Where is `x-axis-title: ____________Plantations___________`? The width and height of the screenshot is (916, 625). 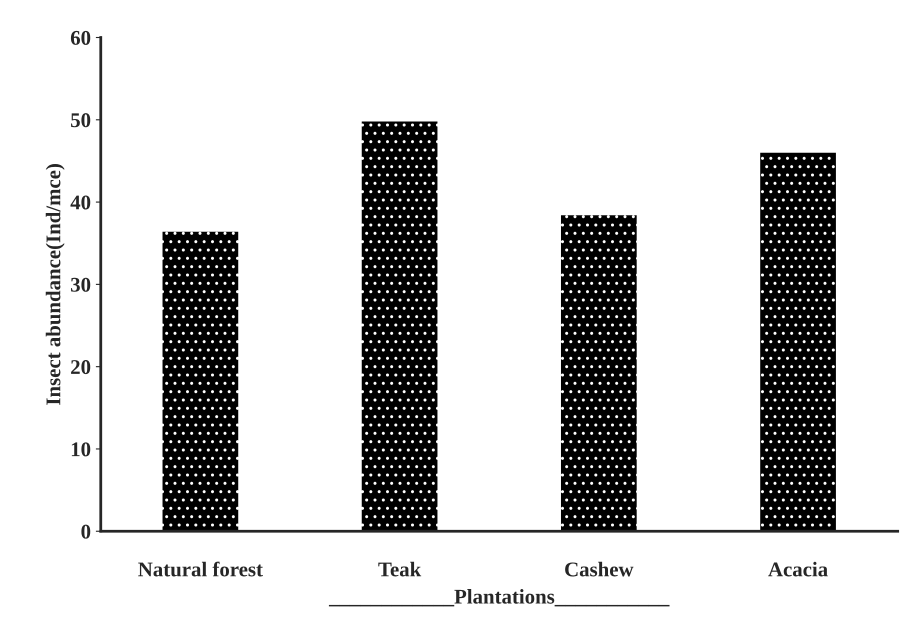 x-axis-title: ____________Plantations___________ is located at coordinates (499, 597).